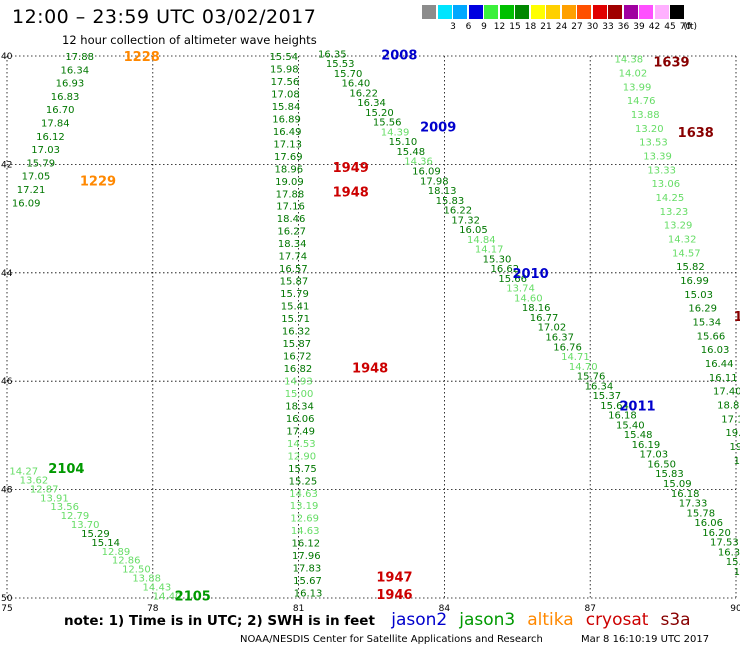 The height and width of the screenshot is (650, 740). I want to click on wave-height-value: 12.90, so click(302, 456).